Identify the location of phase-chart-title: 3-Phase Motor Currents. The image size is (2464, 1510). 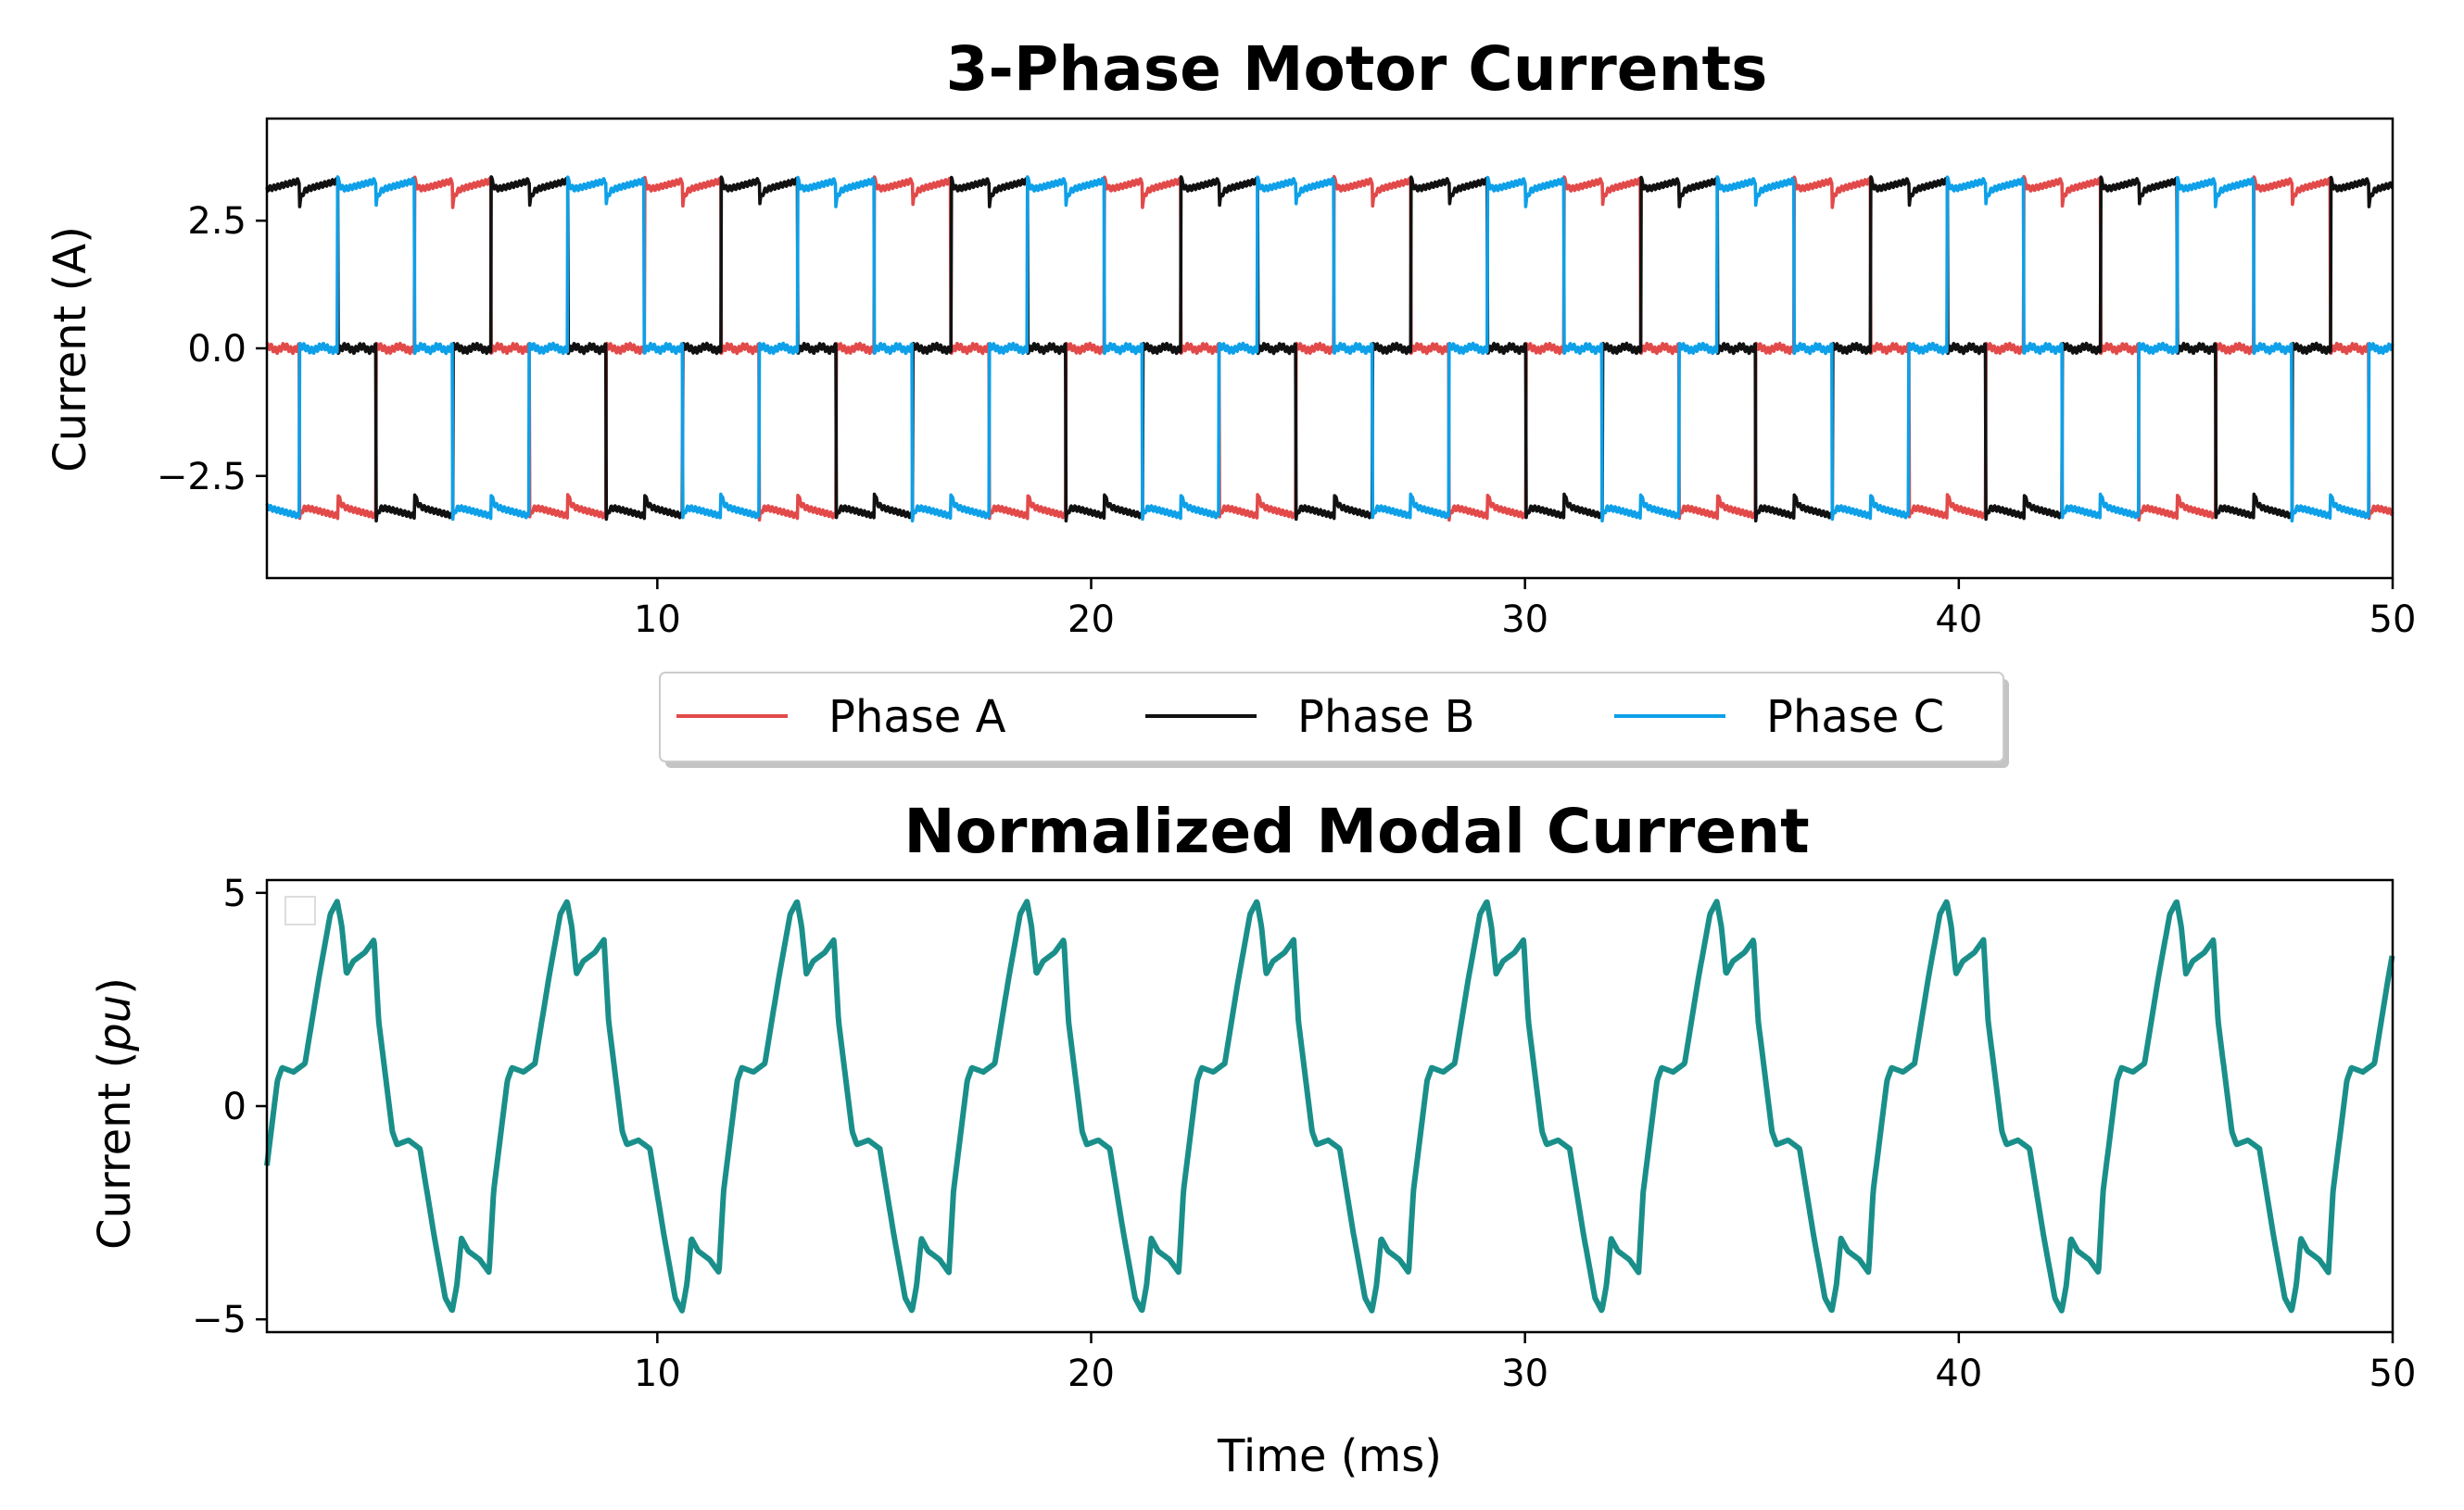
(1357, 69).